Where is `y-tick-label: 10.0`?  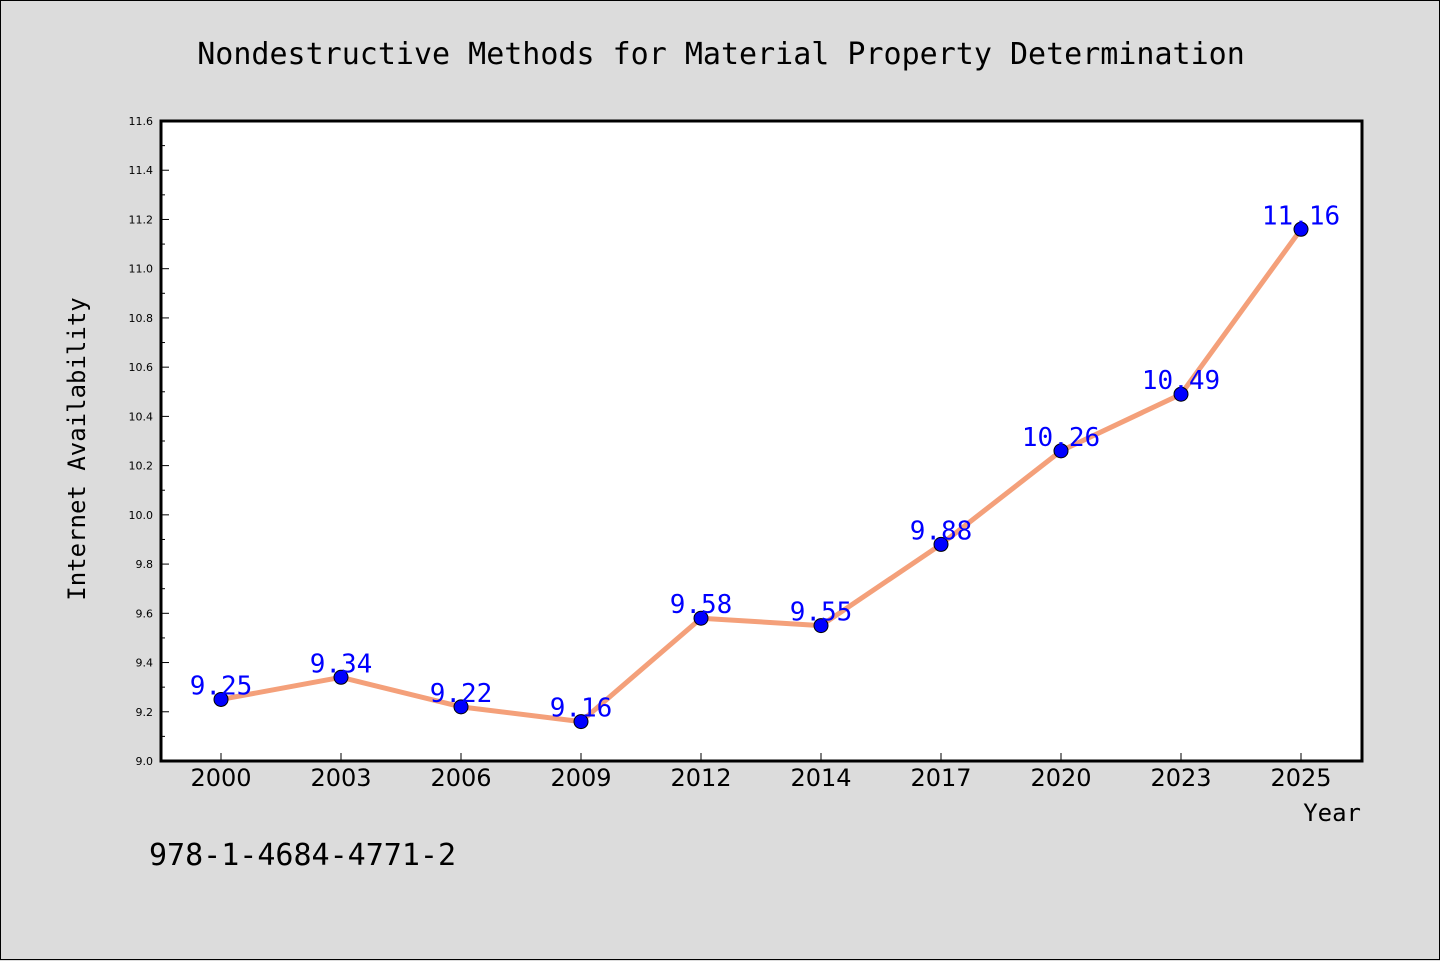
y-tick-label: 10.0 is located at coordinates (141, 515).